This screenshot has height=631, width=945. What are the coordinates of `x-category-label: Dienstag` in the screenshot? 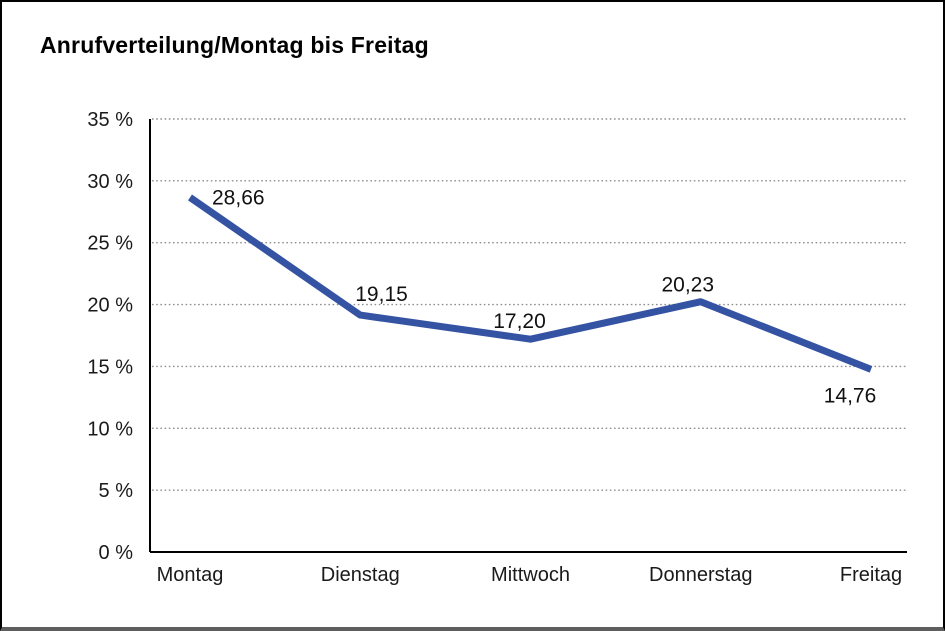 It's located at (360, 575).